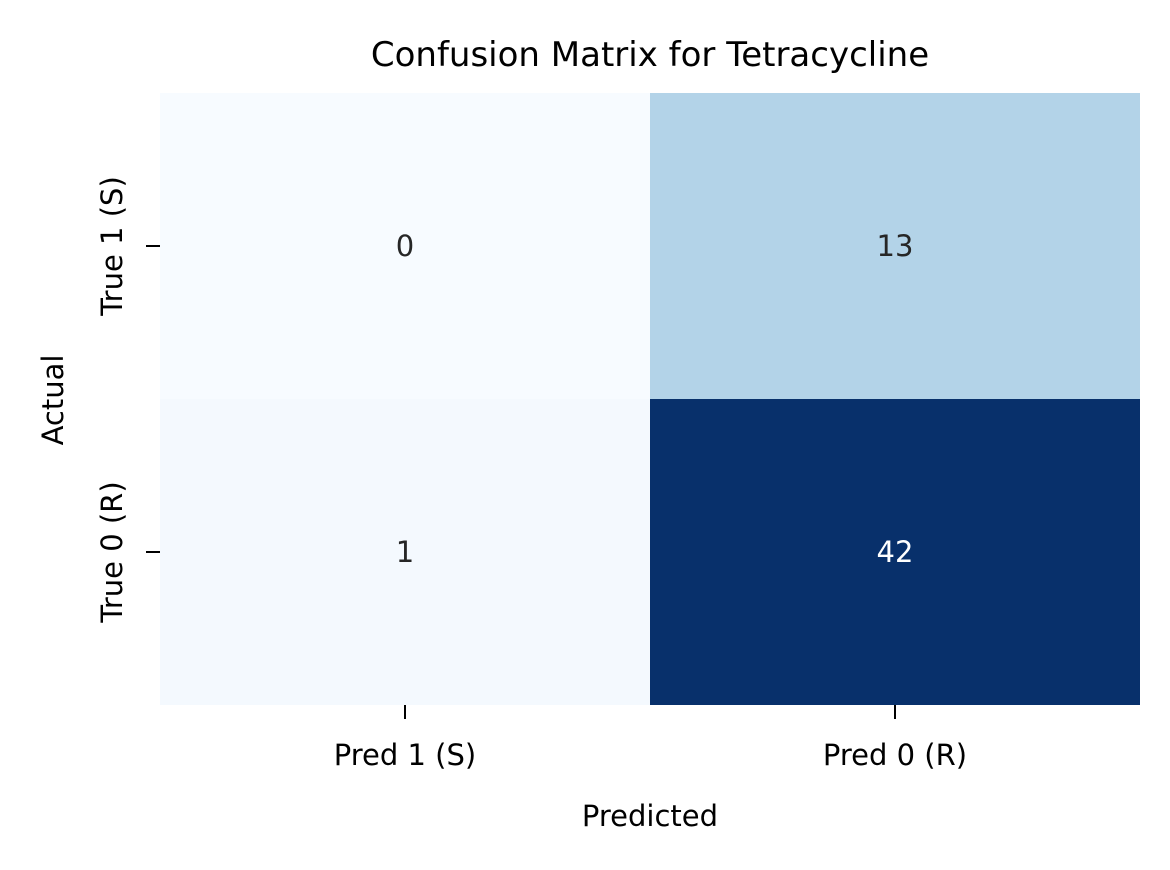  What do you see at coordinates (405, 755) in the screenshot?
I see `x-tick-label: Pred 1 (S)` at bounding box center [405, 755].